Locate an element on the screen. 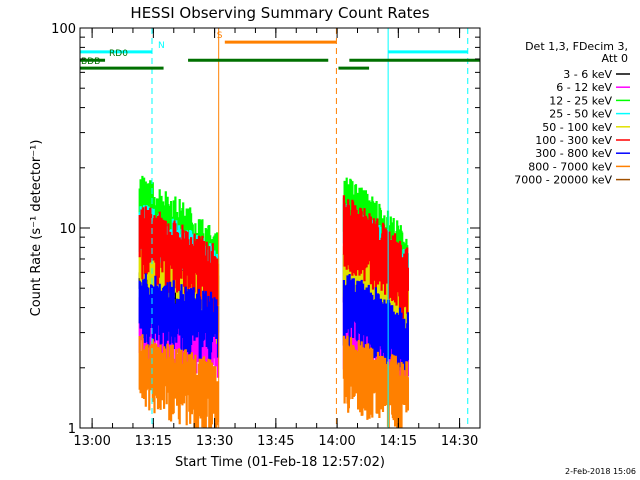  legend-label-8: 7000 - 20000 keV is located at coordinates (563, 180).